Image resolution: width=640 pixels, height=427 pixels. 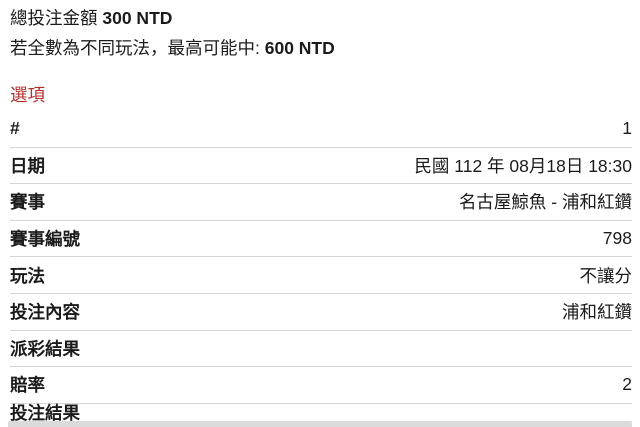 I want to click on bet-summary: 總投注金額 300 NTD 若全數為不同玩法，最高可能中: 600 NTD, so click(x=320, y=30).